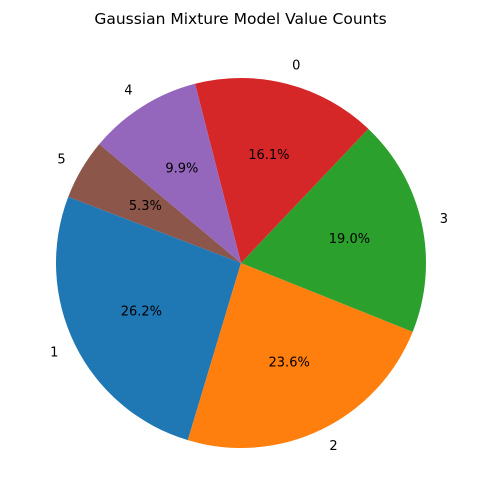 This screenshot has height=504, width=481. What do you see at coordinates (181, 169) in the screenshot?
I see `percent-label-4: 9.9%` at bounding box center [181, 169].